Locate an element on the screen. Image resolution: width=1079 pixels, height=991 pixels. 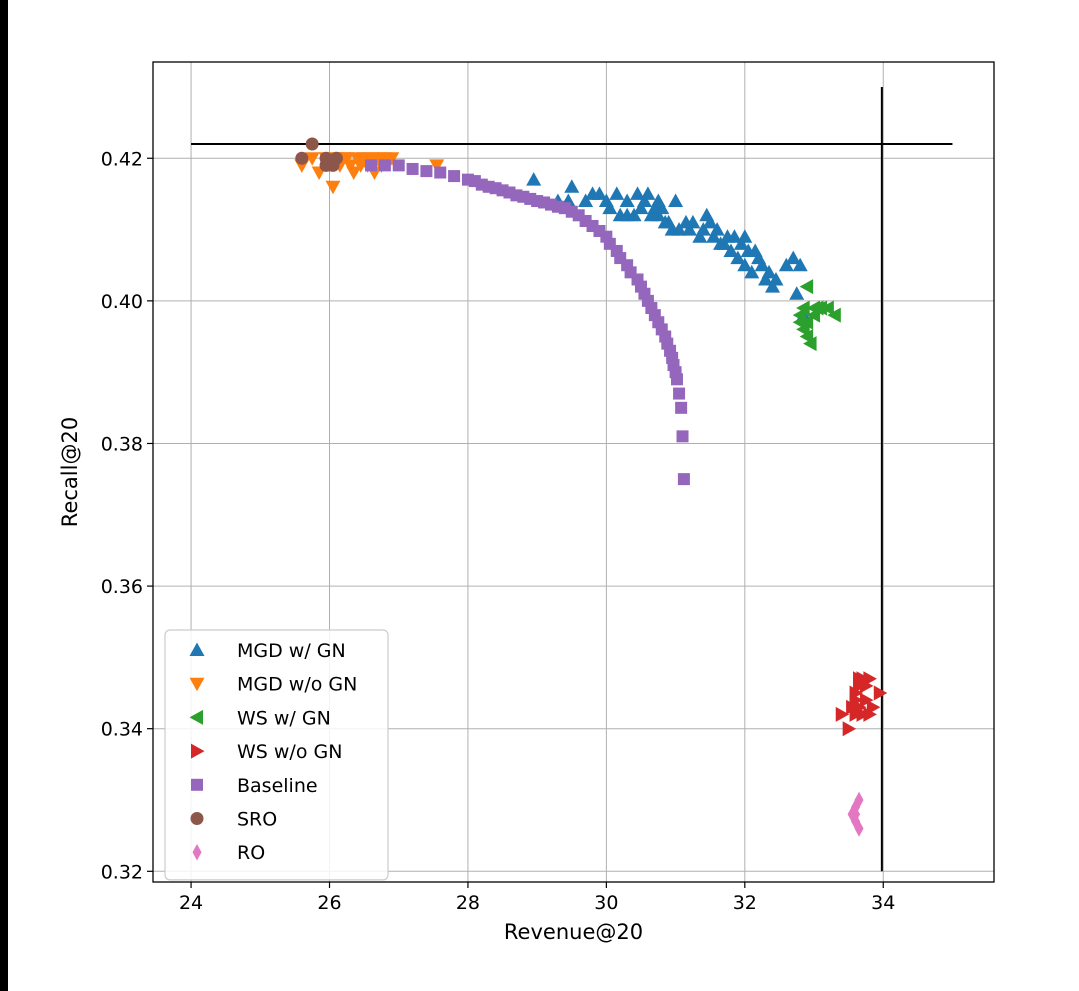
legend-label-ws-w-o-gn: WS w/o GN is located at coordinates (289, 752).